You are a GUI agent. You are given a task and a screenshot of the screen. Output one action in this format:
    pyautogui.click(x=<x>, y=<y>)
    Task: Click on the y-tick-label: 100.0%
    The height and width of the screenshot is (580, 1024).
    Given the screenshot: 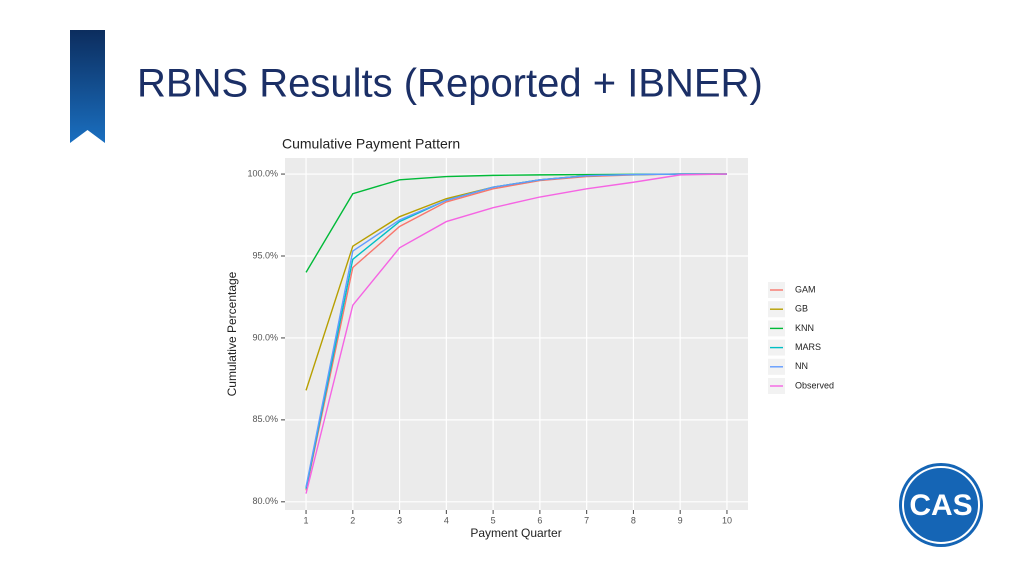 What is the action you would take?
    pyautogui.click(x=262, y=173)
    